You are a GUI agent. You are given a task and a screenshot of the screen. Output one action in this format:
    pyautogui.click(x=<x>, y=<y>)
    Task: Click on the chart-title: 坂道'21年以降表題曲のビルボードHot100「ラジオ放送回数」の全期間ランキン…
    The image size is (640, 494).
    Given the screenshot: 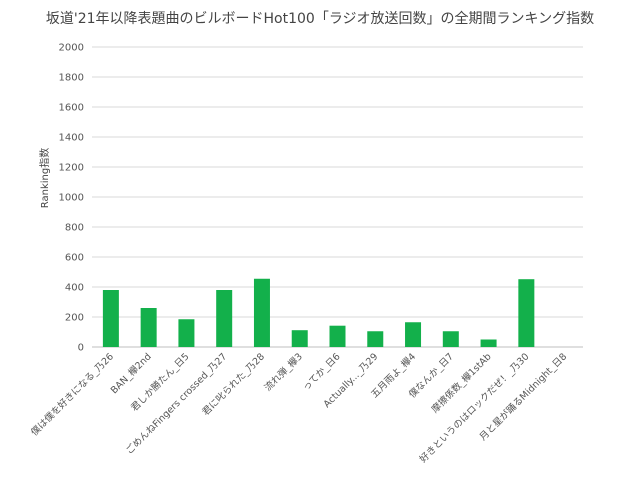 What is the action you would take?
    pyautogui.click(x=320, y=19)
    